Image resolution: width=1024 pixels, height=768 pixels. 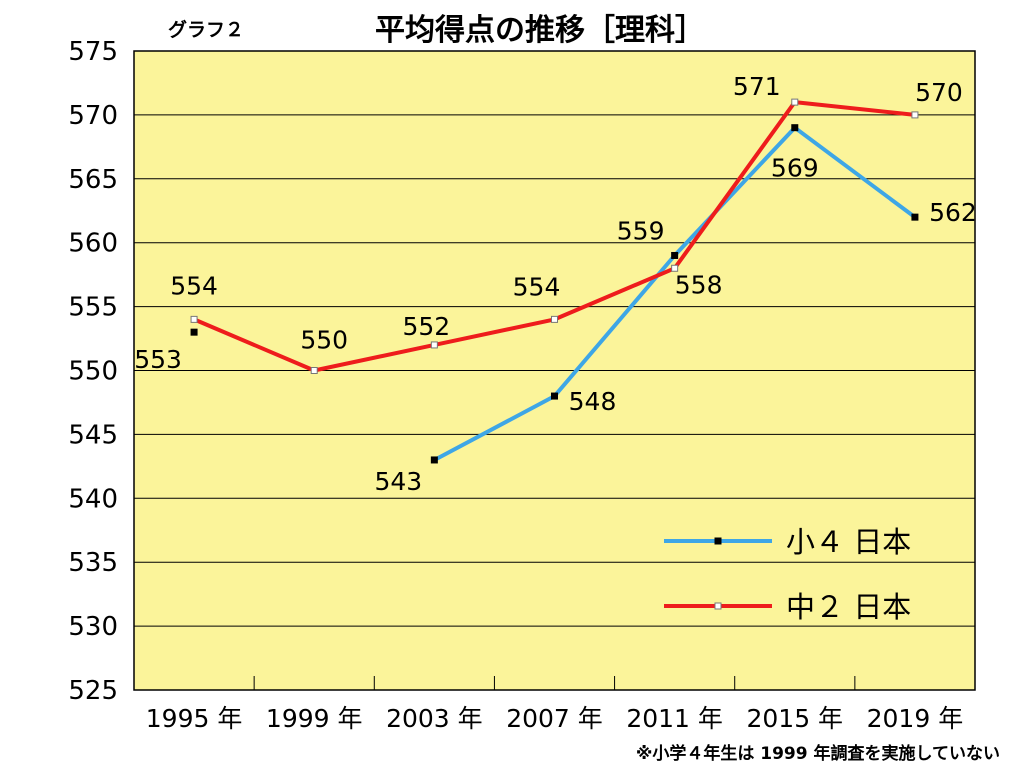 I want to click on y-tick-label: 525, so click(x=93, y=691).